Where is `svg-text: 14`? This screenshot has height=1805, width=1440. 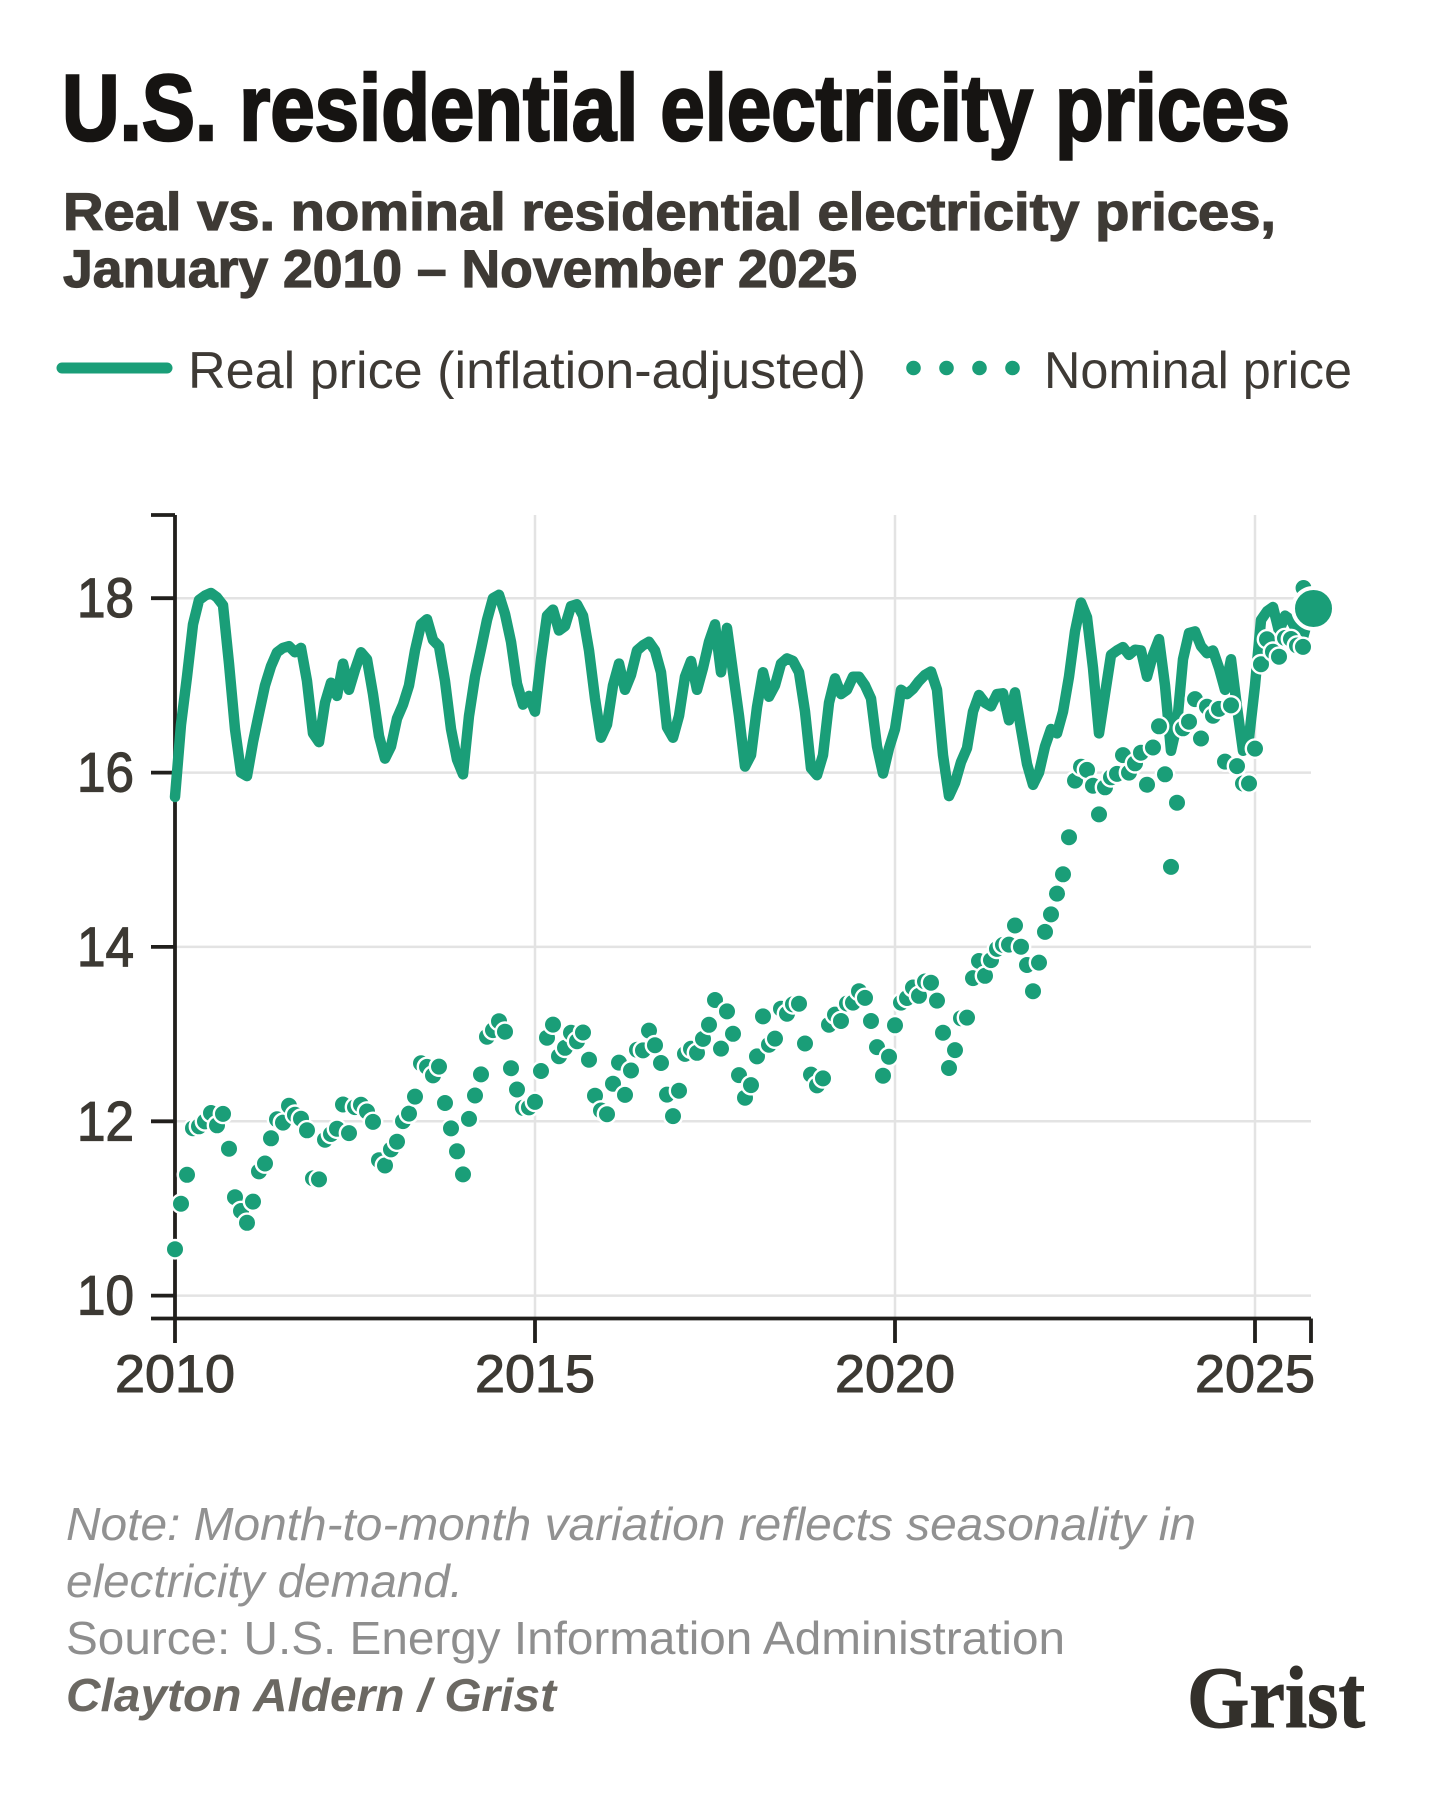 svg-text: 14 is located at coordinates (105, 946).